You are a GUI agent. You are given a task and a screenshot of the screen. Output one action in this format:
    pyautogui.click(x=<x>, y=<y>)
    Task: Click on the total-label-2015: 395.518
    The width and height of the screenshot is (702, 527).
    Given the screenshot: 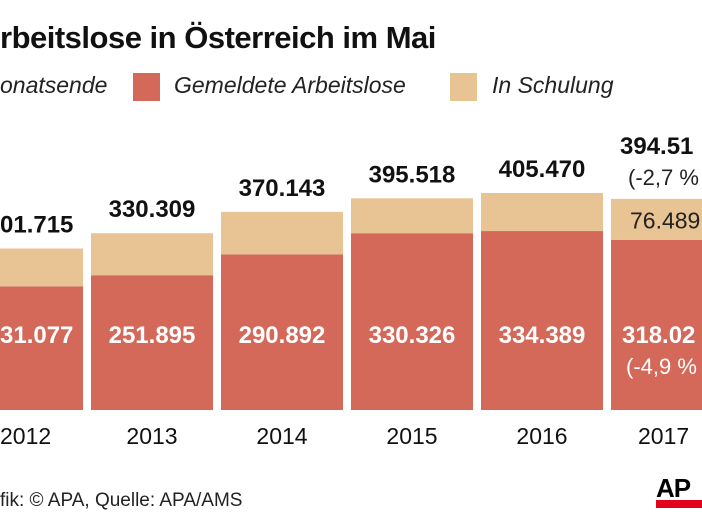 What is the action you would take?
    pyautogui.click(x=412, y=174)
    